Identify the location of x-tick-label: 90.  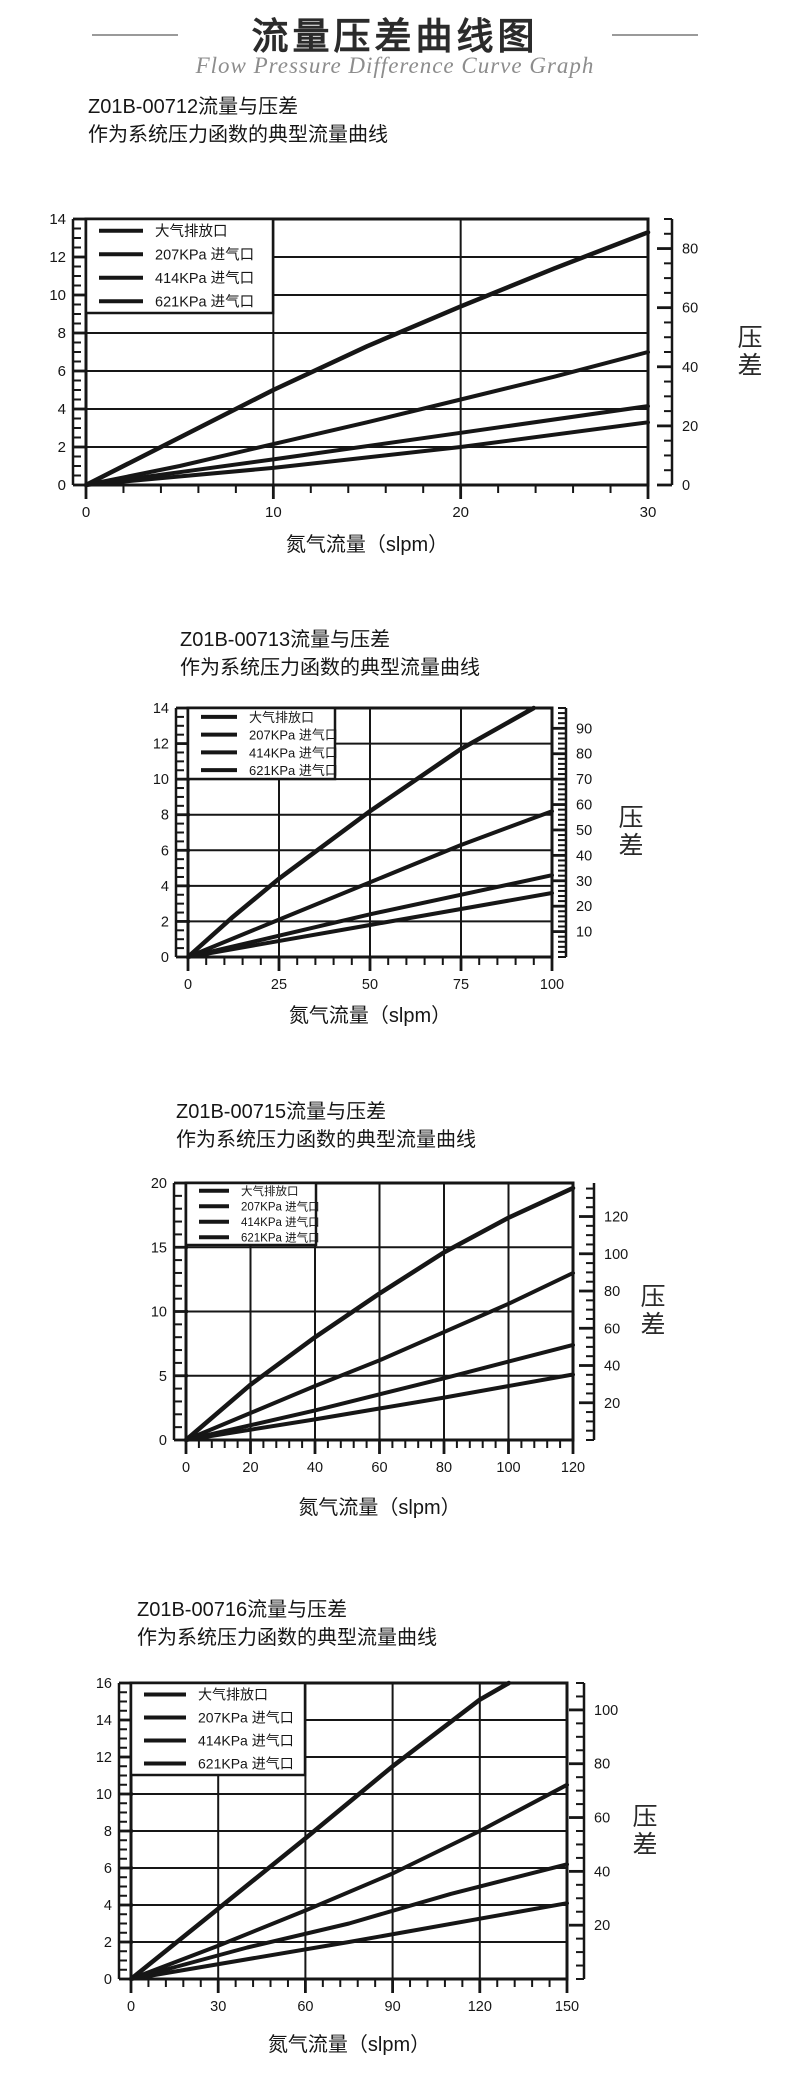
(393, 2007).